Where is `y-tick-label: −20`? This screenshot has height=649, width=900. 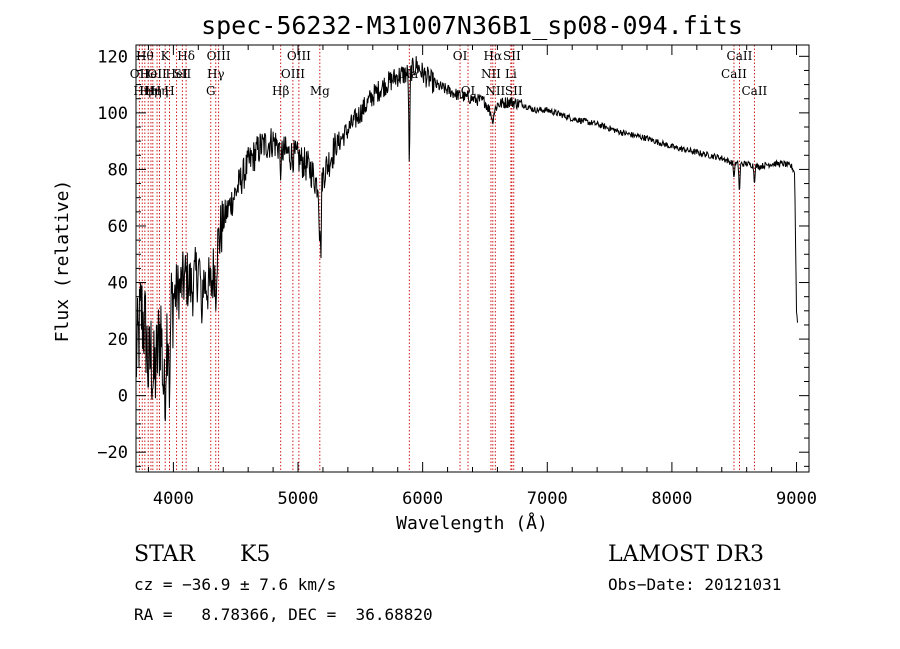
y-tick-label: −20 is located at coordinates (112, 453).